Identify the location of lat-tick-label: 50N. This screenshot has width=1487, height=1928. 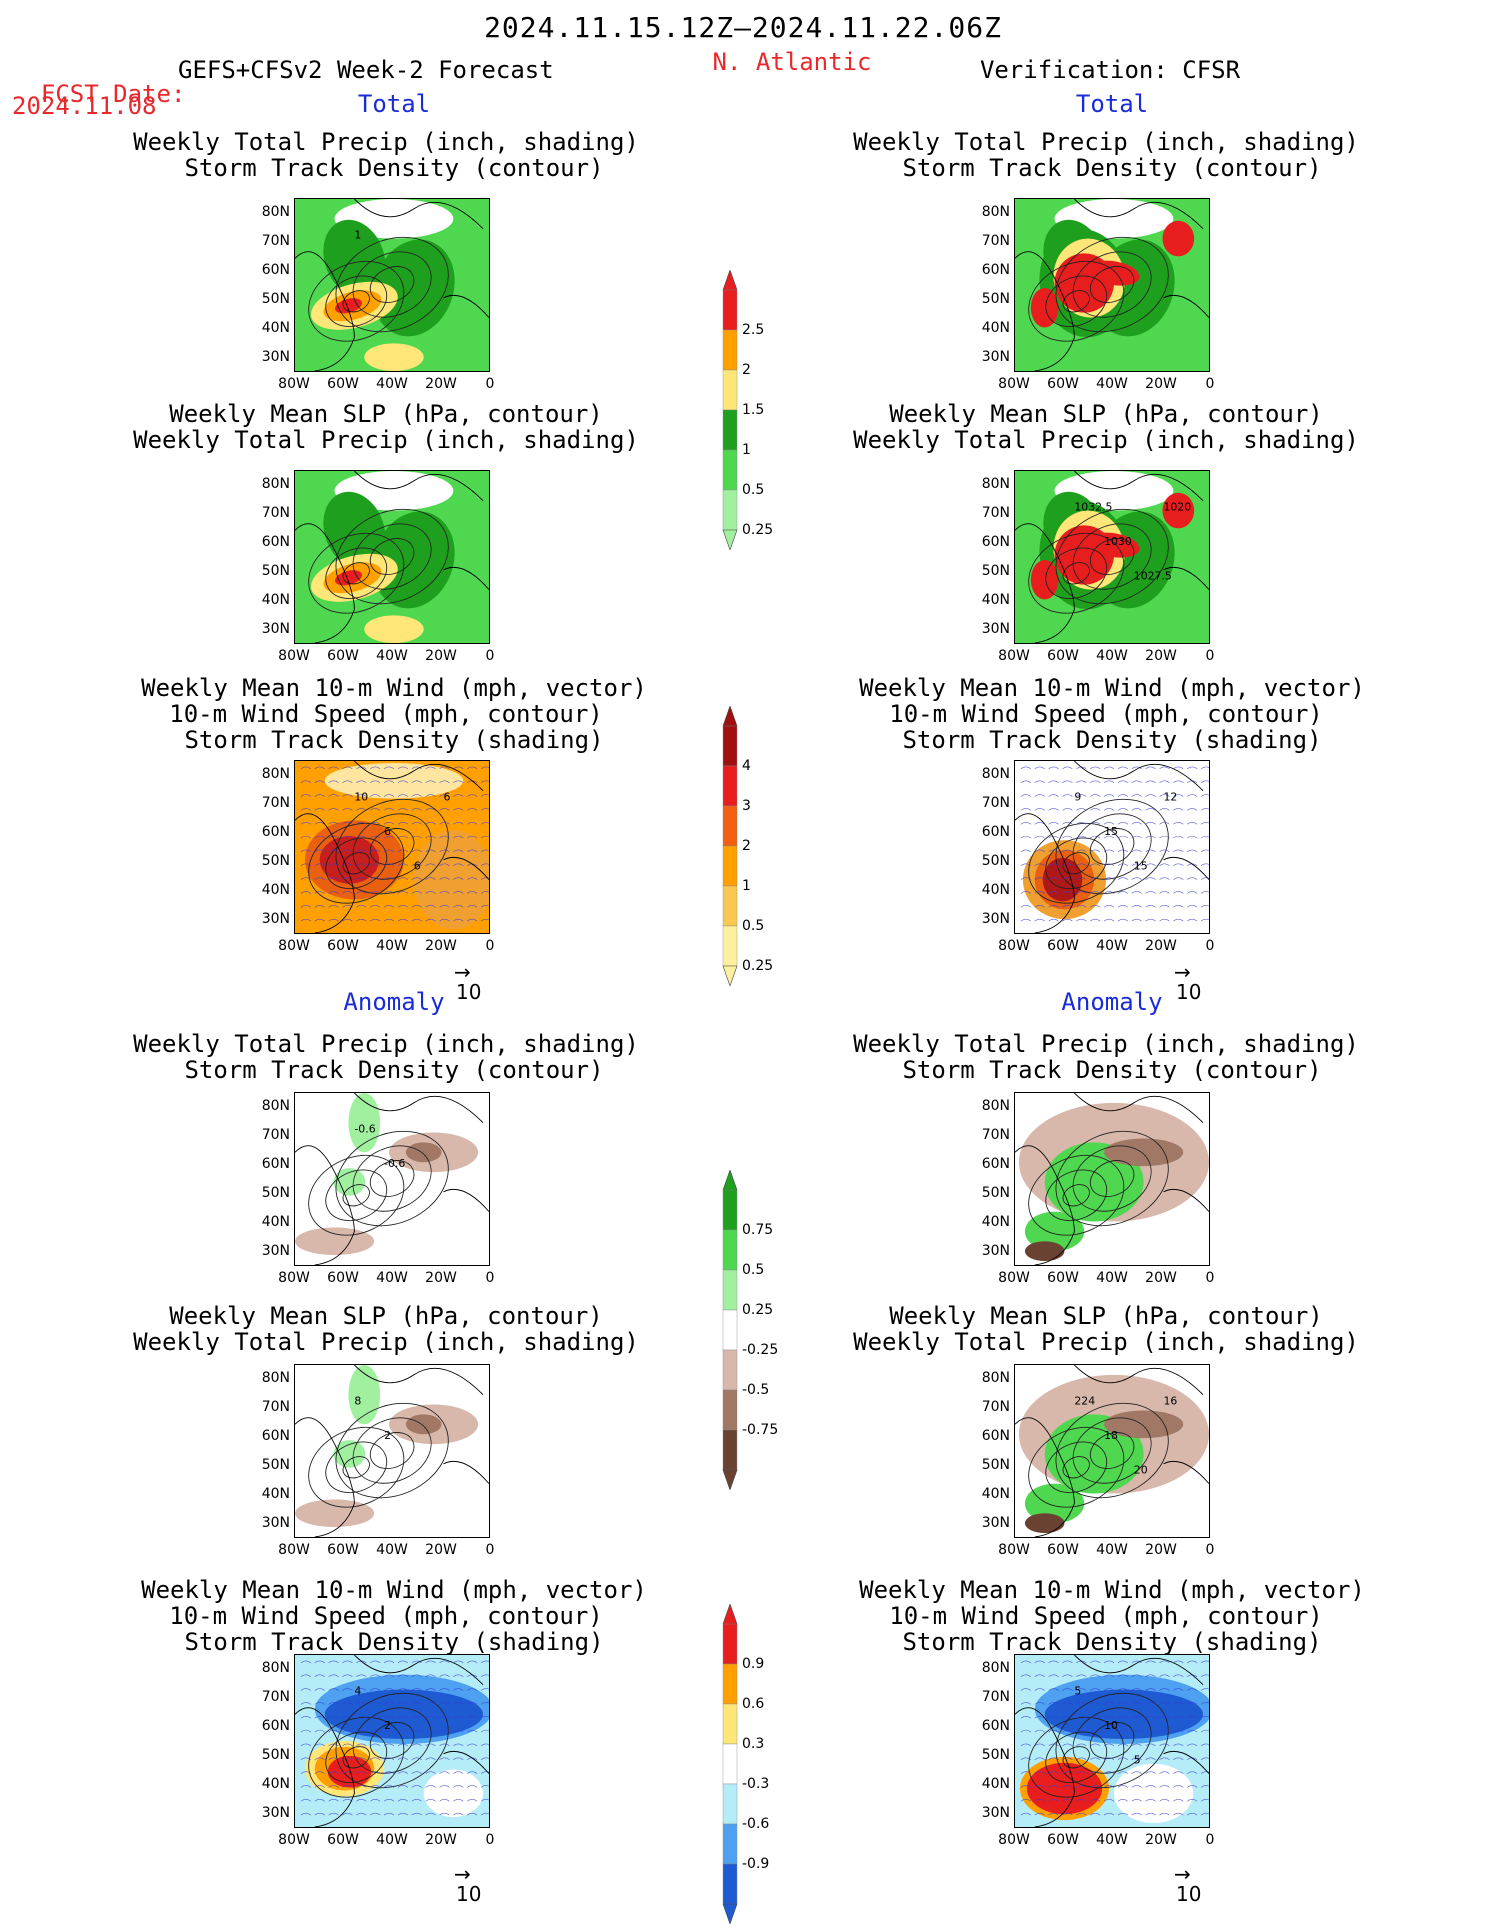
(995, 299).